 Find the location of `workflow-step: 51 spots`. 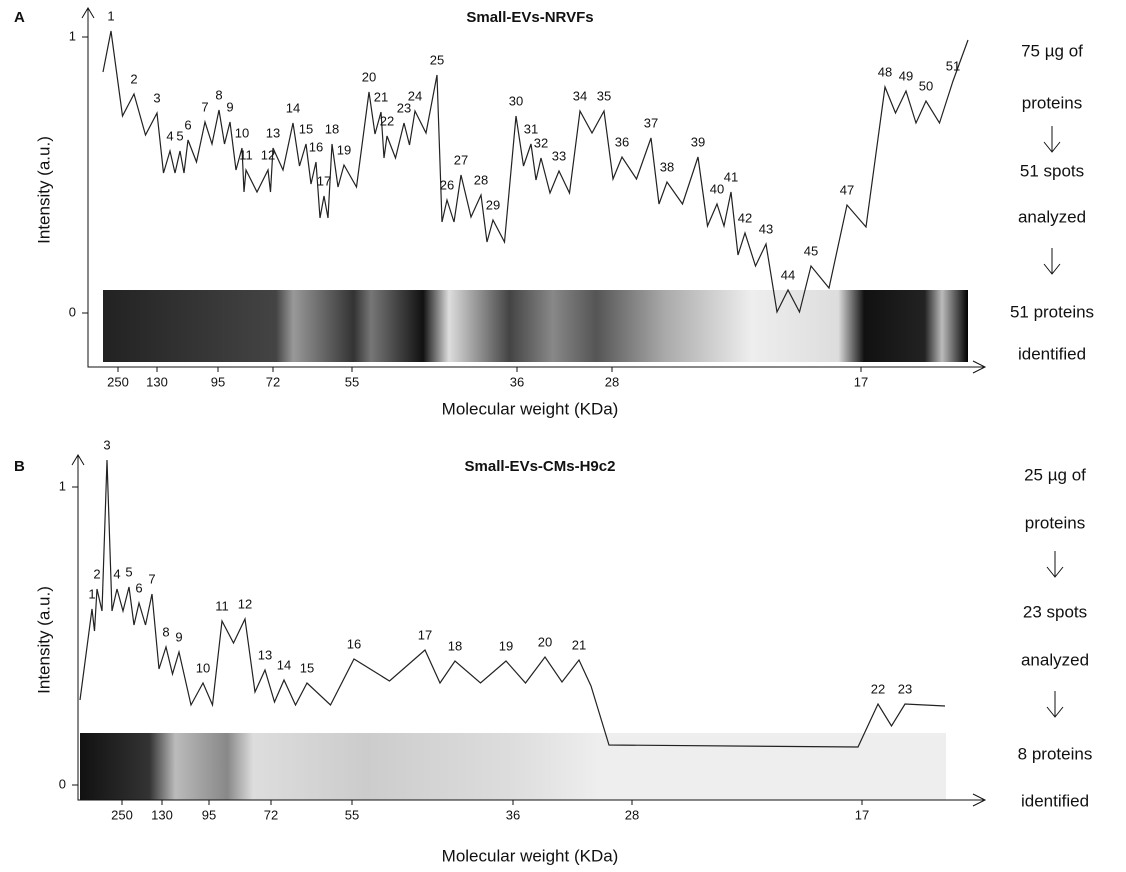

workflow-step: 51 spots is located at coordinates (1052, 170).